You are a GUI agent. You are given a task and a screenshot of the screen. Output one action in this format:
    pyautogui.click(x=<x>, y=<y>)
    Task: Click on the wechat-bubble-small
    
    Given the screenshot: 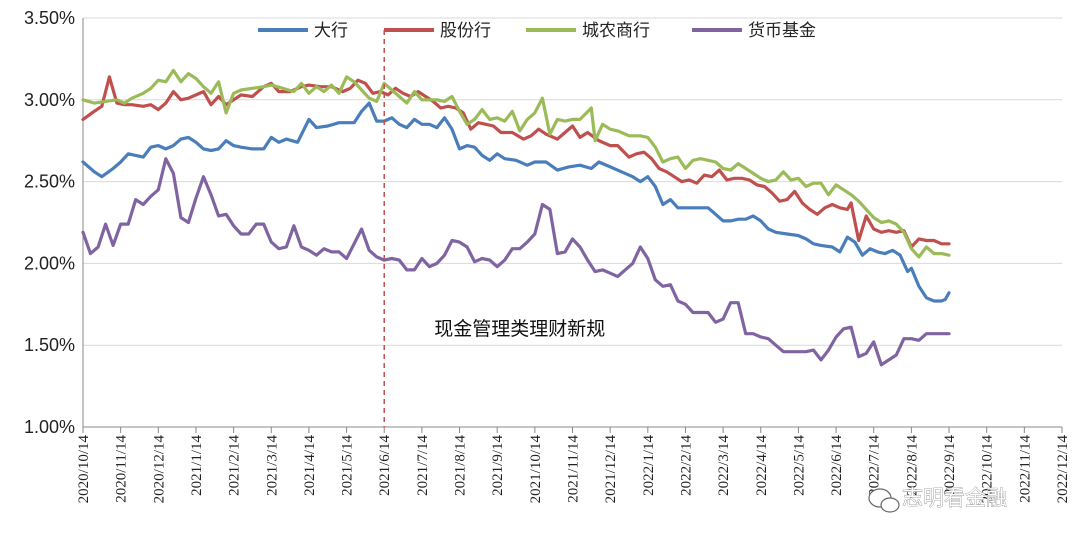 What is the action you would take?
    pyautogui.click(x=890, y=505)
    